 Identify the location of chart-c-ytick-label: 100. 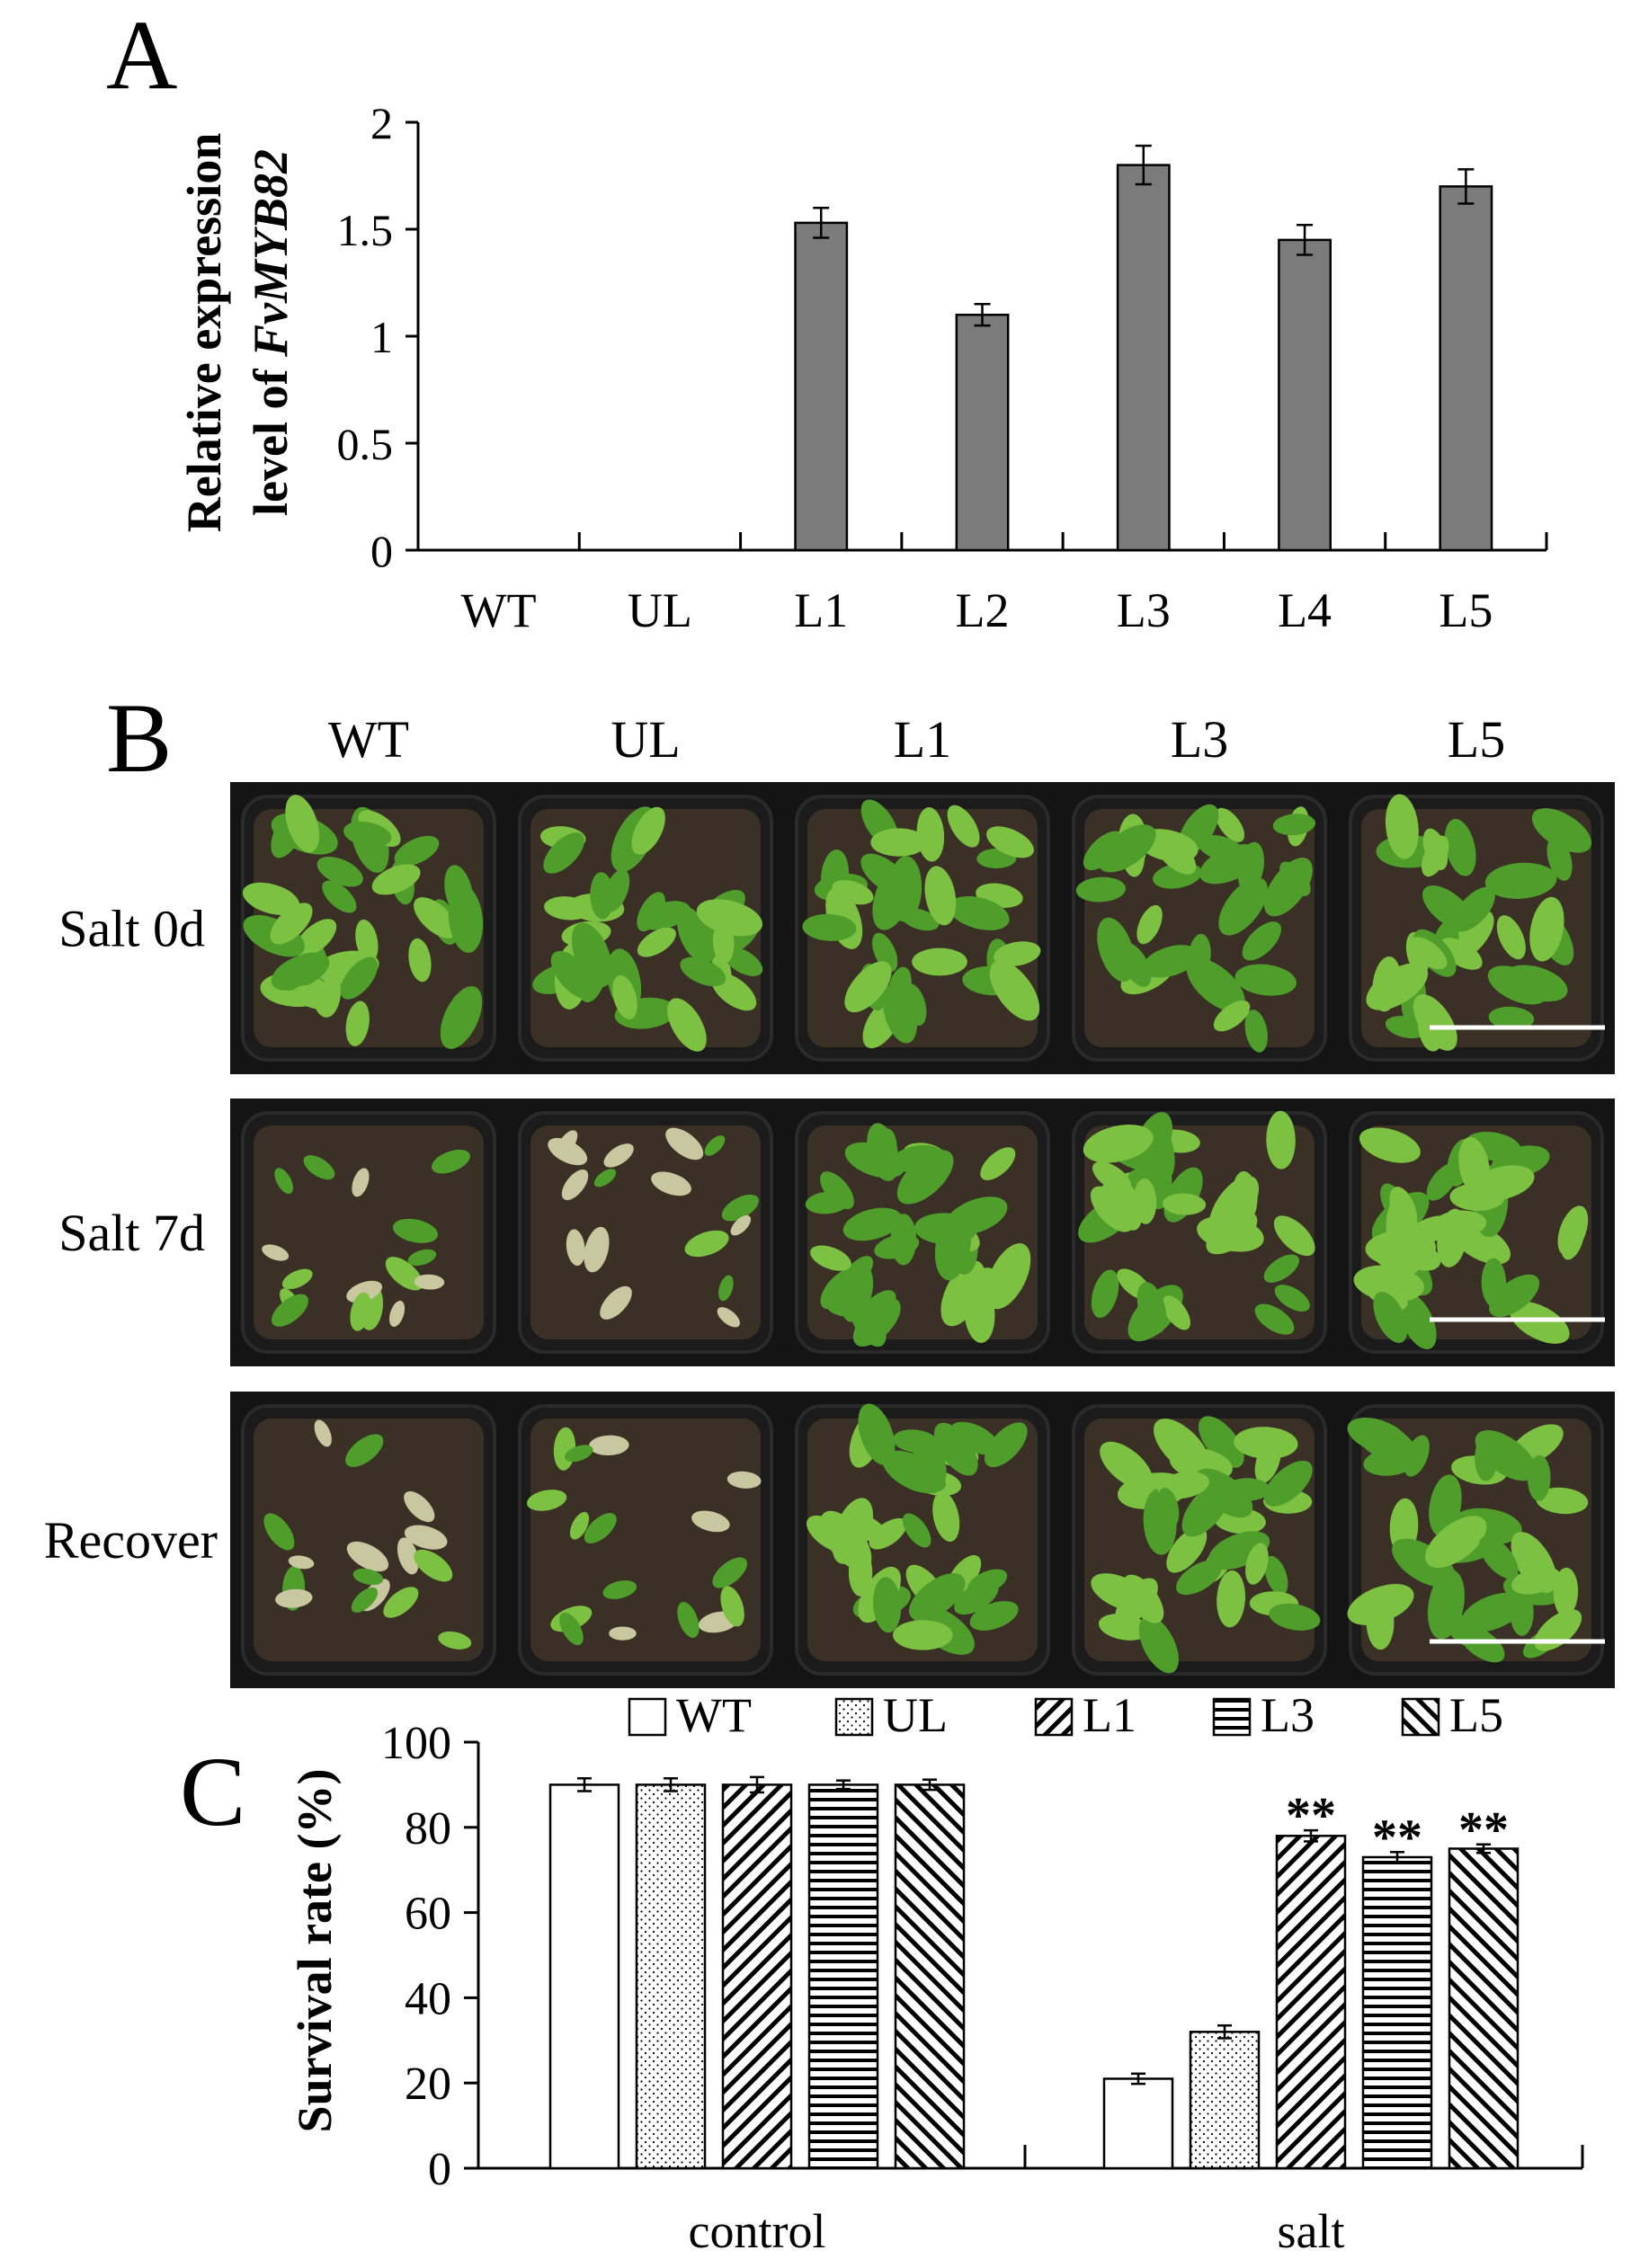
(416, 1743).